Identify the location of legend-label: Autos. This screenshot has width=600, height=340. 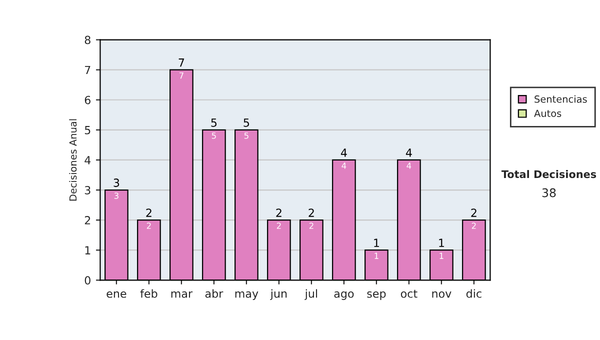
(548, 114).